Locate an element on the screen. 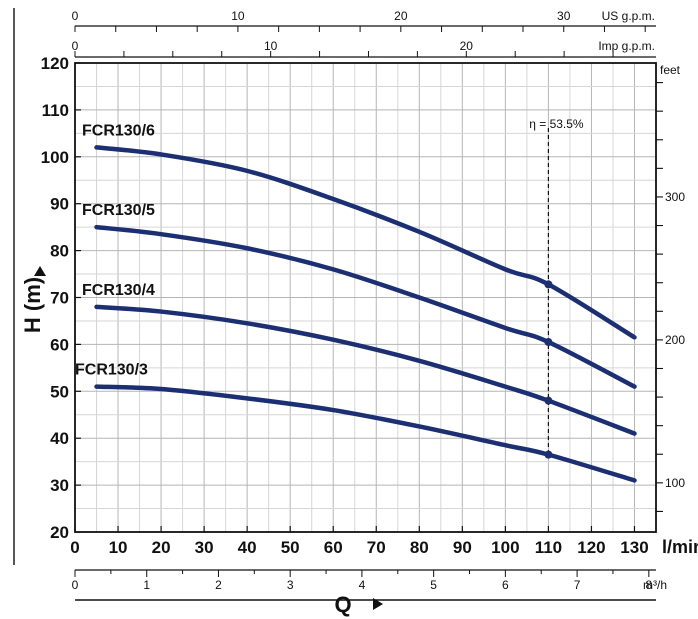  m3h-tick-label: 2 is located at coordinates (218, 585).